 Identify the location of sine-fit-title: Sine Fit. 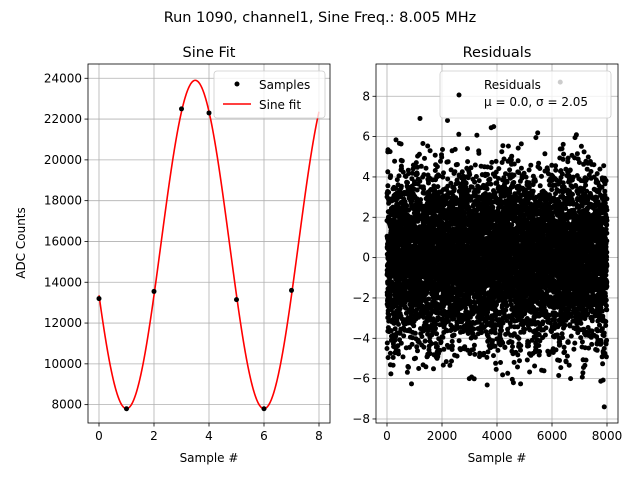
(209, 53).